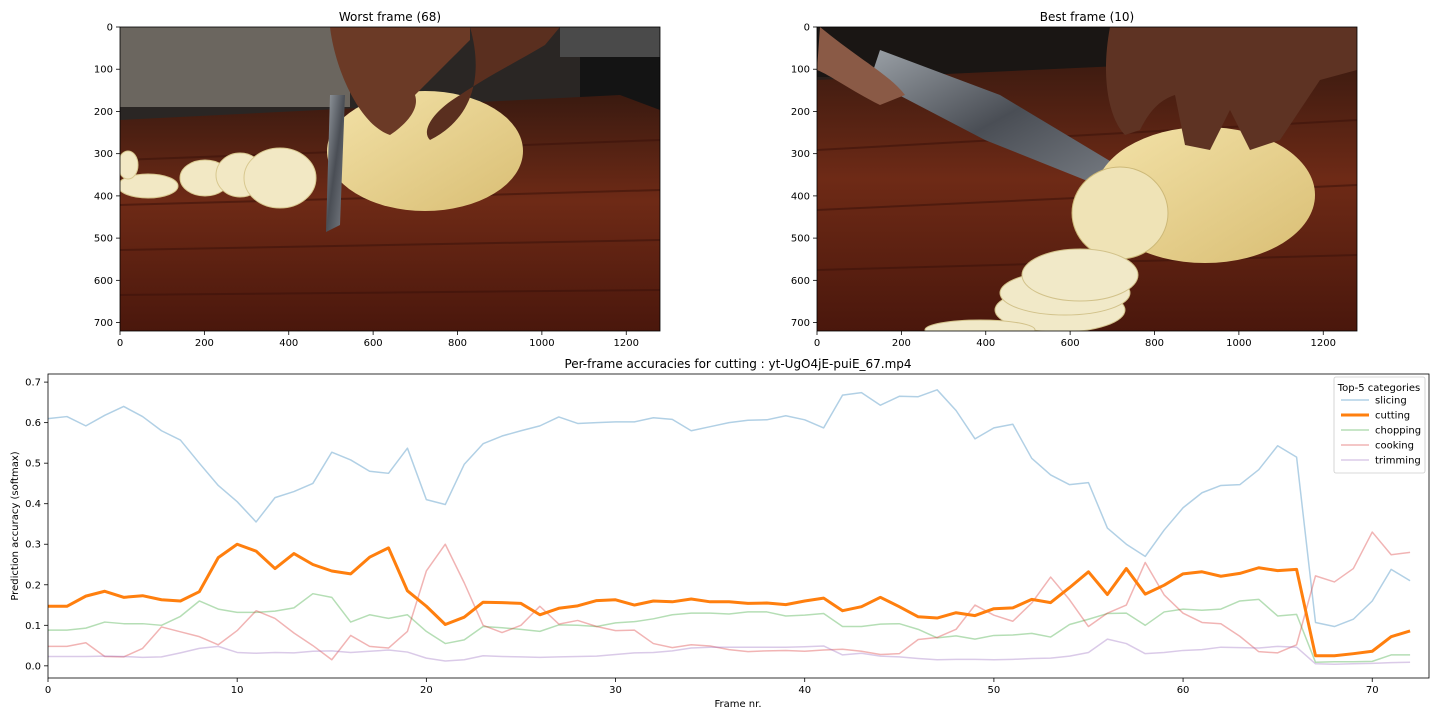 The image size is (1440, 720). I want to click on legend-label-cooking: cooking, so click(1394, 446).